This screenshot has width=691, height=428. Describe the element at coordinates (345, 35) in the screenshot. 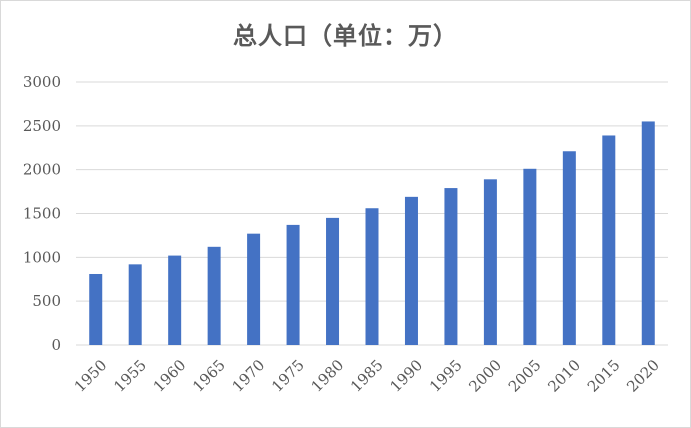

I see `chart-title: 总人口（单位：万）` at that location.